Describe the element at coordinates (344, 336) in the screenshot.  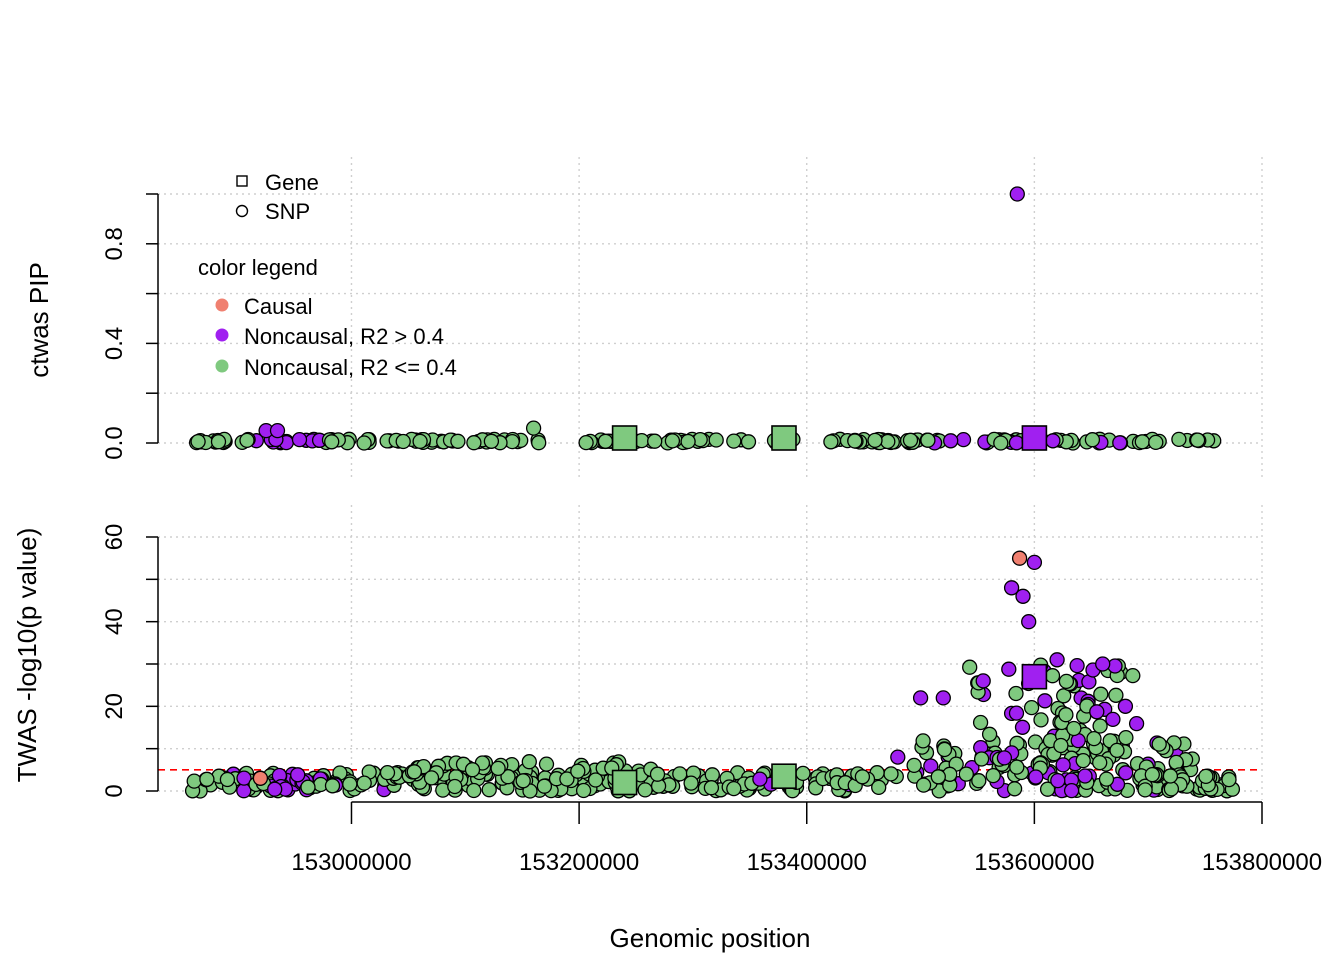
I see `legend-noncausal-high-label: Noncausal, R2 > 0.4` at that location.